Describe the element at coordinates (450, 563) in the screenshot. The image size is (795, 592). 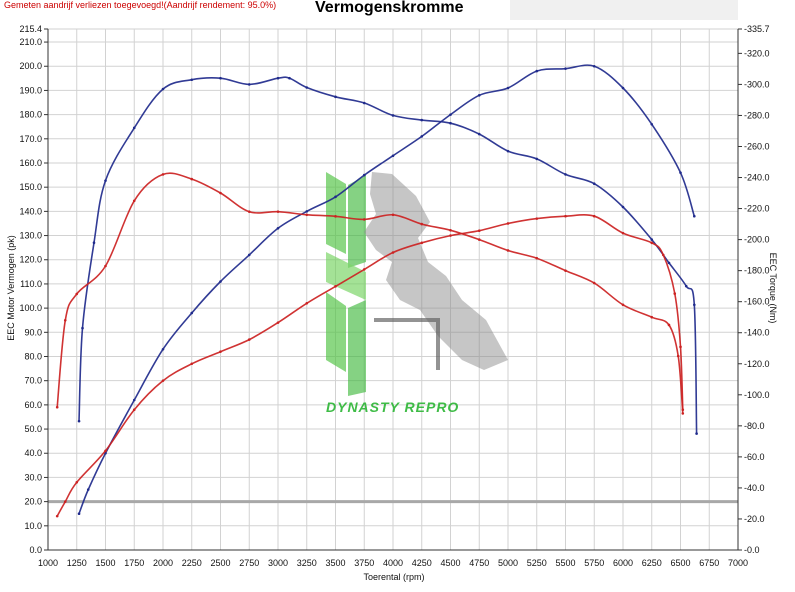
I see `x-tick-label: 4500` at that location.